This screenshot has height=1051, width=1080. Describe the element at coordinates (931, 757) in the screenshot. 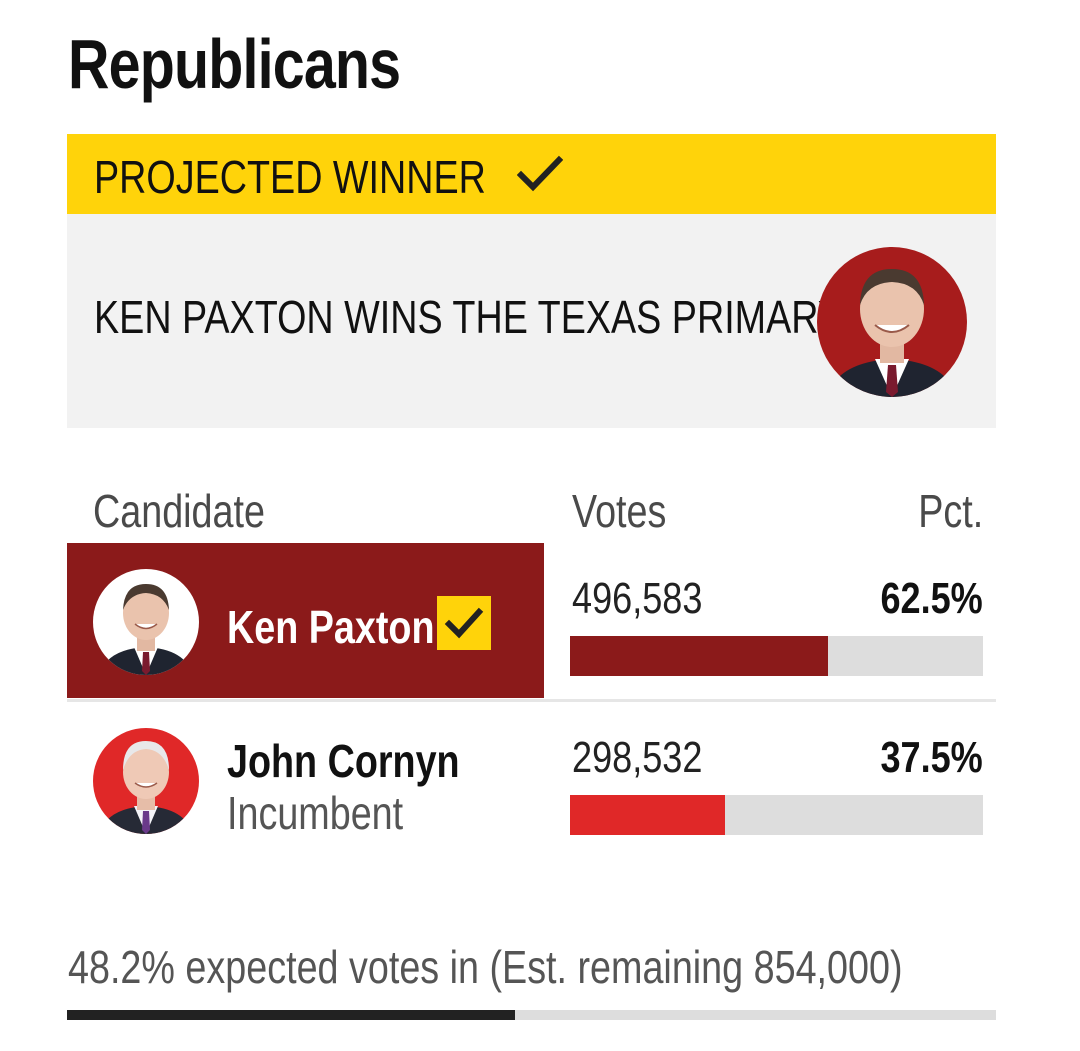

I see `candidate-pct: 37.5%` at that location.